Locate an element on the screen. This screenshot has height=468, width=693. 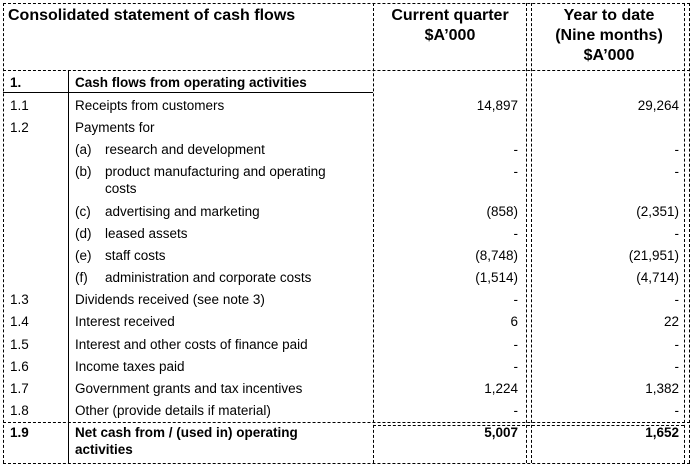
section-heading-rule is located at coordinates (188, 92).